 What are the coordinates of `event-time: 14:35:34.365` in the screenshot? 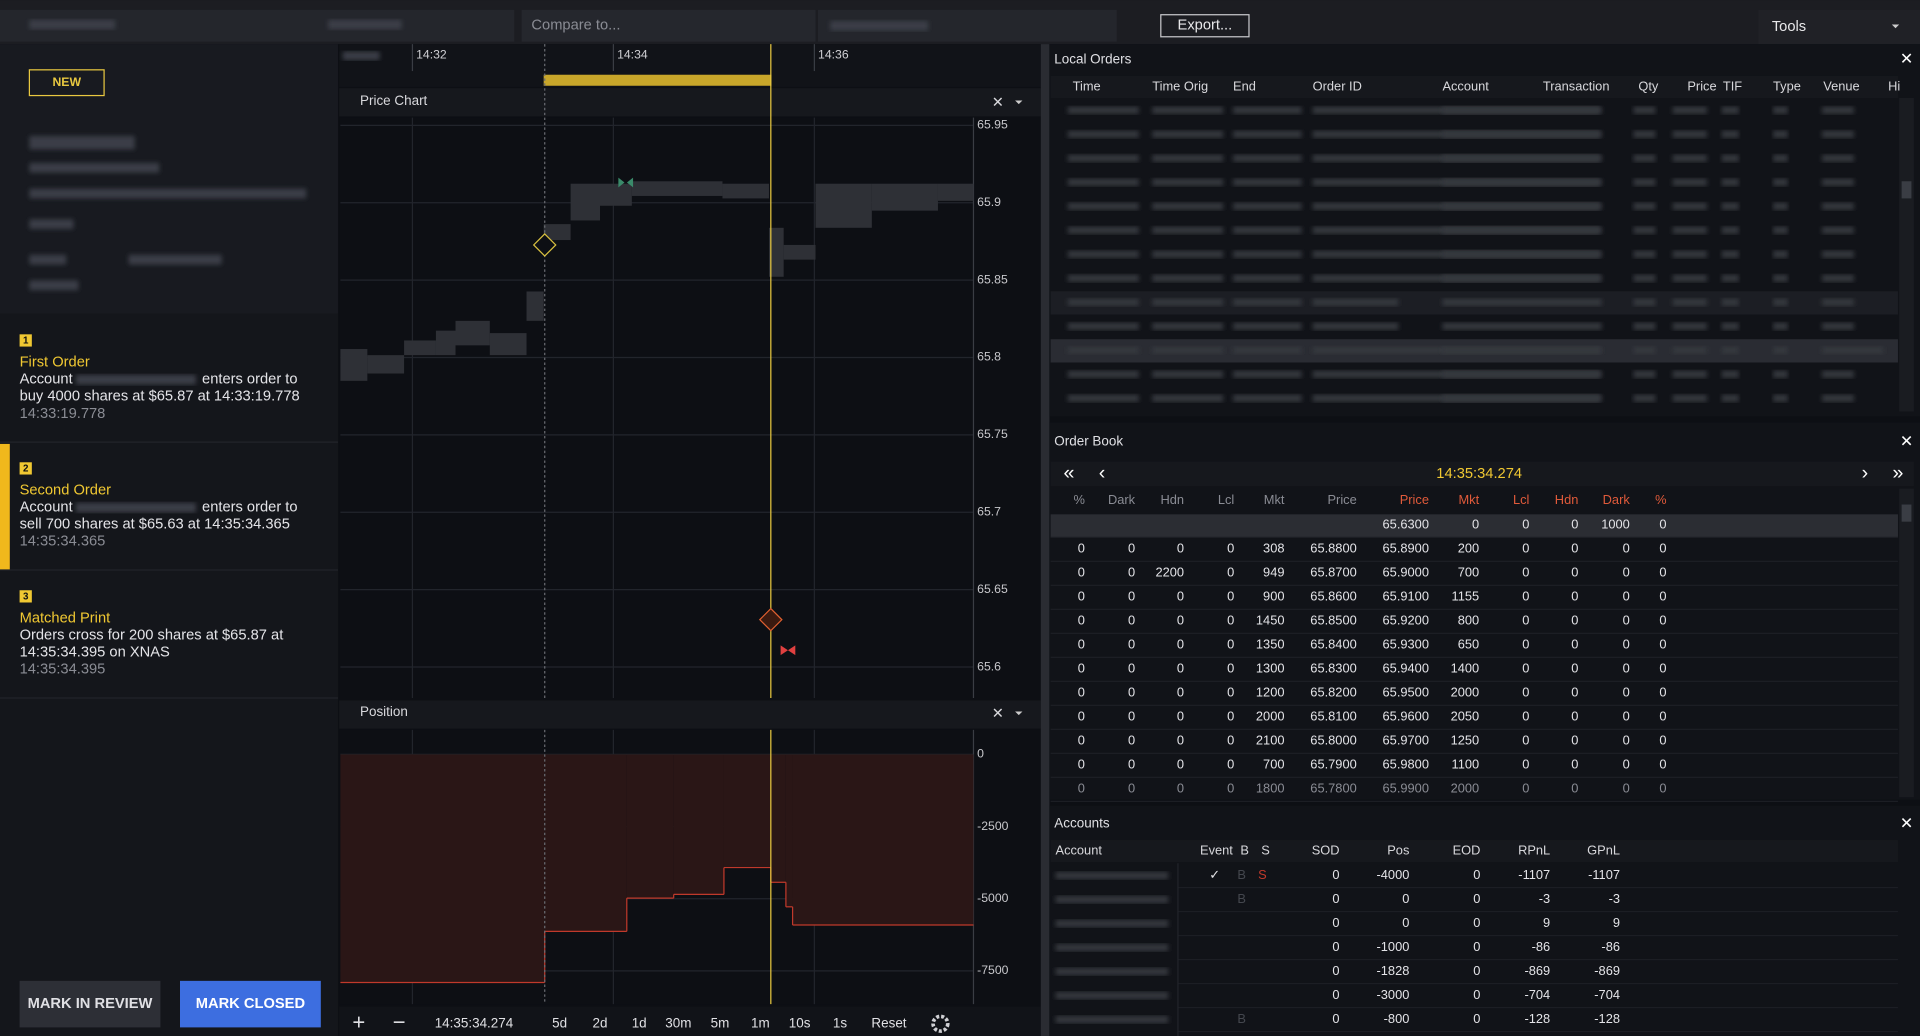 It's located at (63, 542).